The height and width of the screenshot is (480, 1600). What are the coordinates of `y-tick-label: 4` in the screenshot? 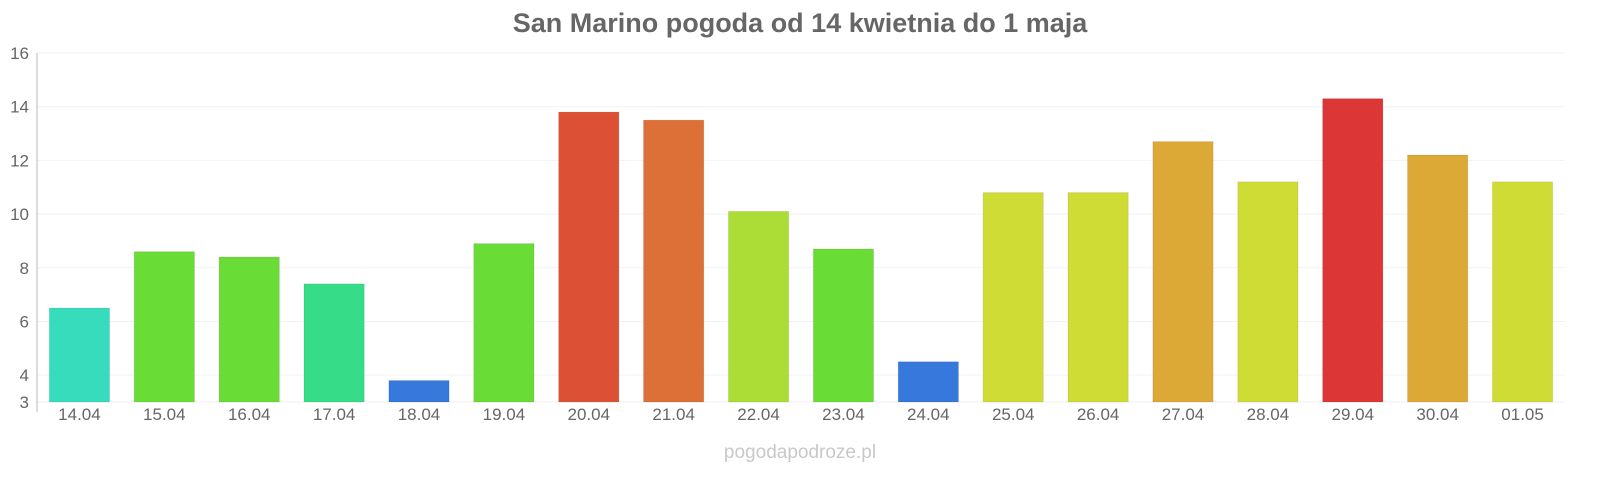 It's located at (24, 375).